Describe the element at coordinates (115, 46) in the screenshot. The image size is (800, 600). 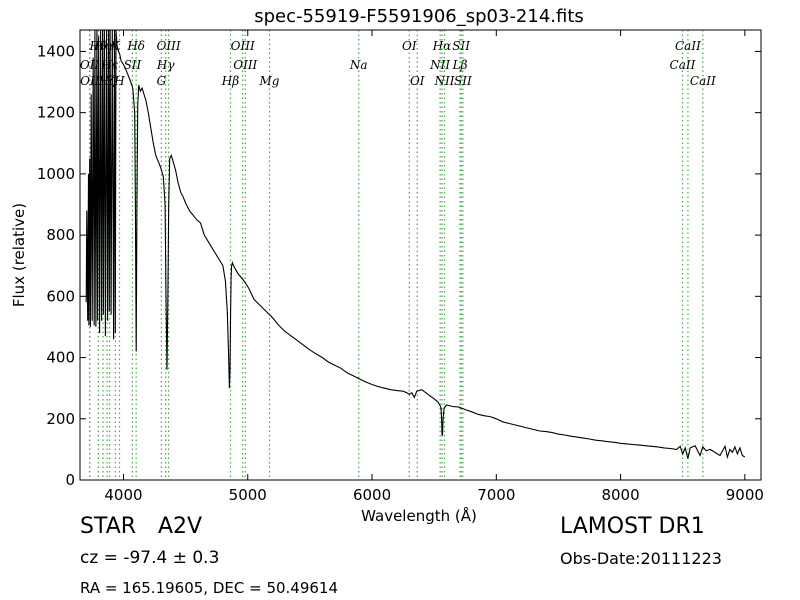
I see `marker-label: K` at that location.